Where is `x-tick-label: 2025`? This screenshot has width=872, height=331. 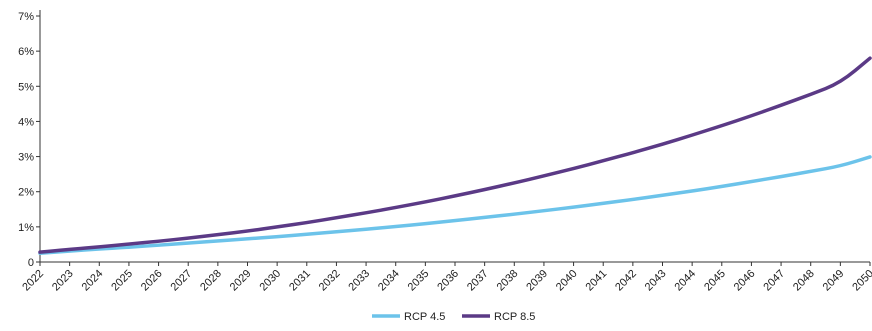
x-tick-label: 2025 is located at coordinates (122, 281).